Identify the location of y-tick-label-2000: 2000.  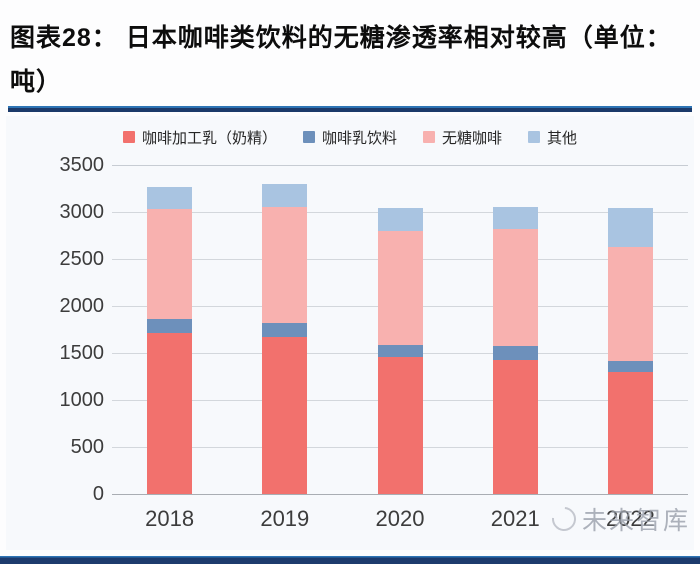
(82, 306).